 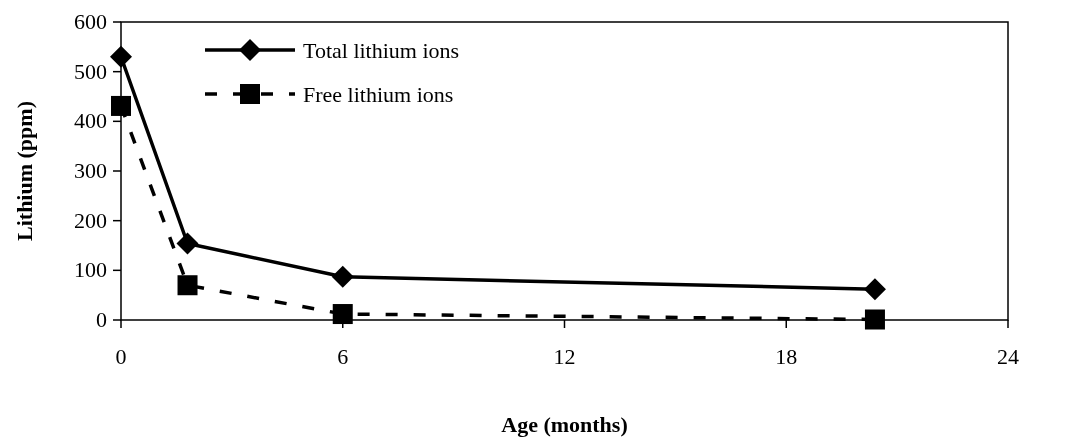 I want to click on x-tick-label: 0, so click(x=121, y=356).